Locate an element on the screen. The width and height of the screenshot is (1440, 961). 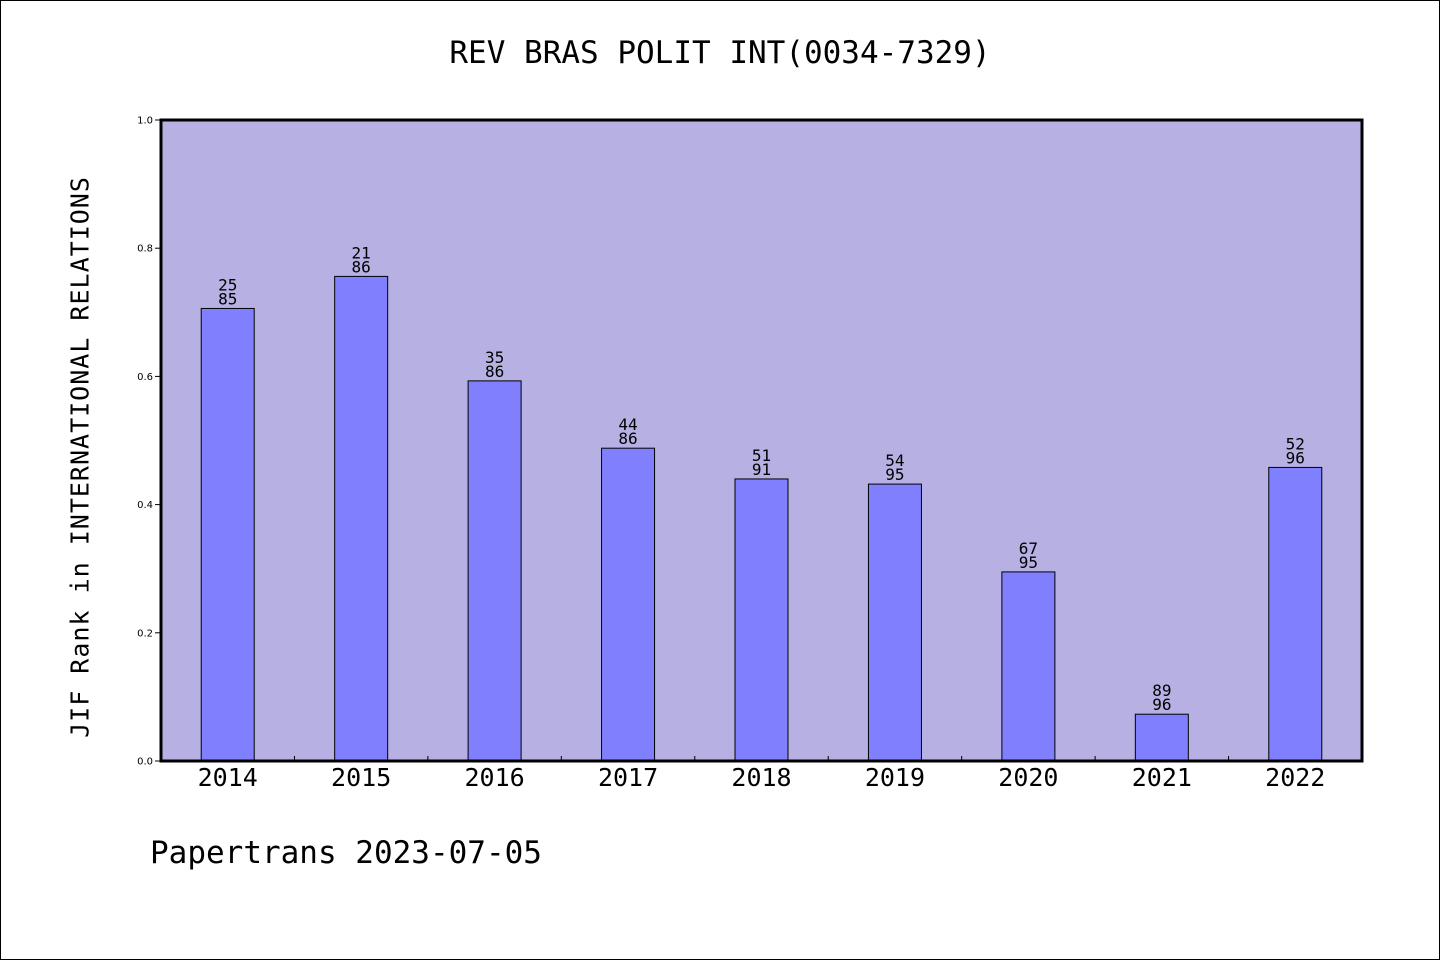
bar-rank-label: 44 is located at coordinates (627, 424).